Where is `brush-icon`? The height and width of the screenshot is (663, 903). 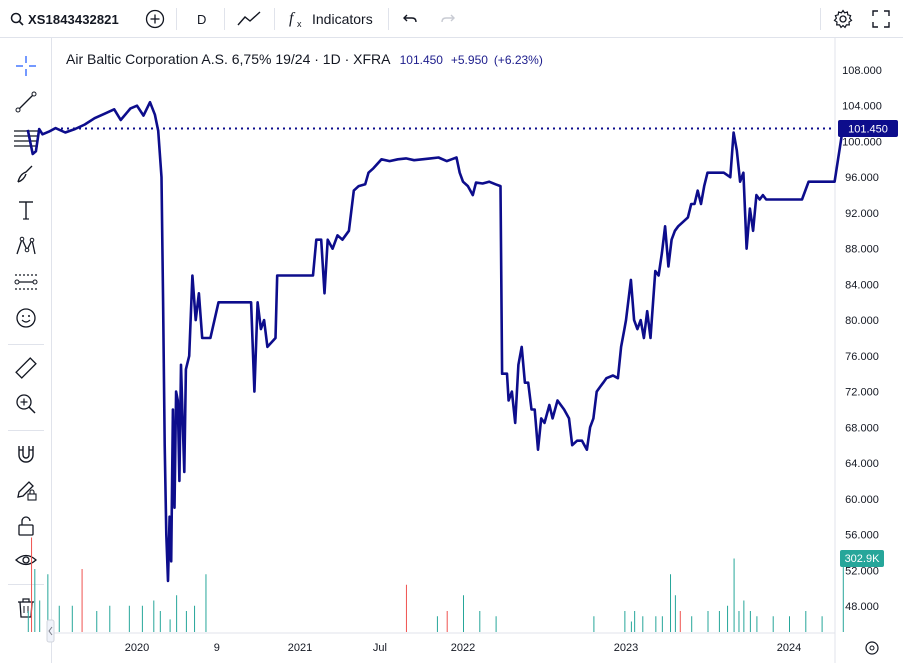
brush-icon is located at coordinates (25, 174).